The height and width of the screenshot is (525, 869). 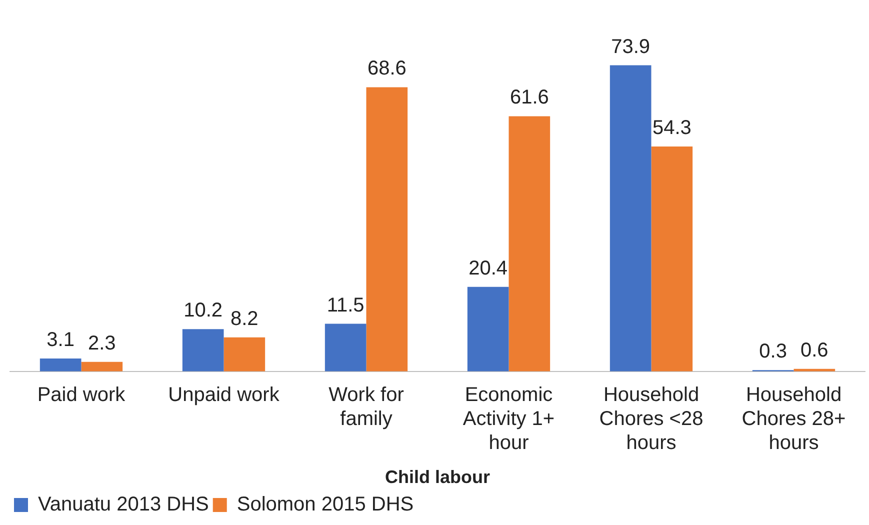 I want to click on data-label: 54.3, so click(x=672, y=127).